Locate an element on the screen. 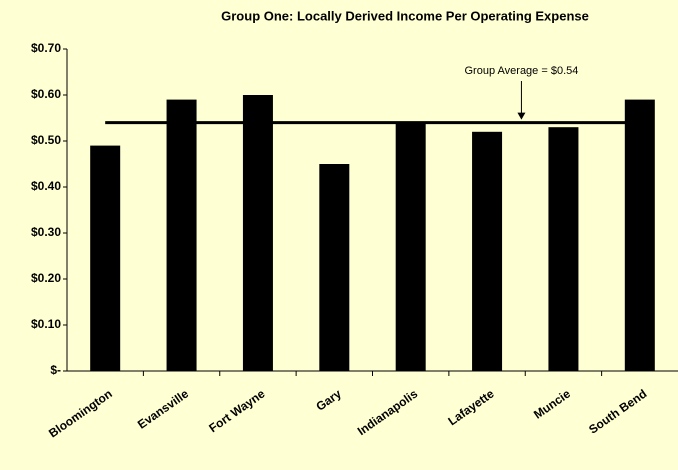  y-tick-label: $- is located at coordinates (55, 370).